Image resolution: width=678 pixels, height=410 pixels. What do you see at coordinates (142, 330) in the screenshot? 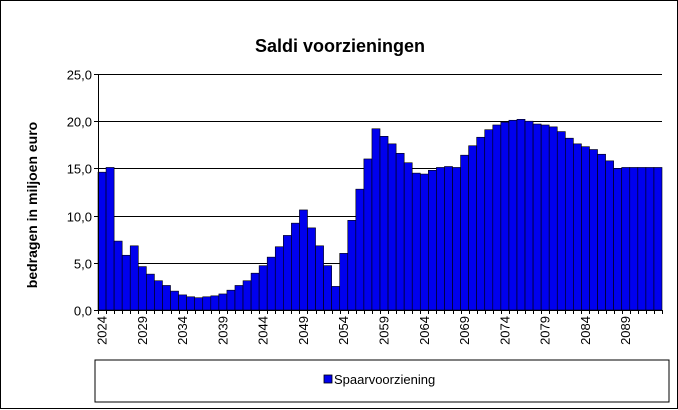
I see `x-tick-label: 2029` at bounding box center [142, 330].